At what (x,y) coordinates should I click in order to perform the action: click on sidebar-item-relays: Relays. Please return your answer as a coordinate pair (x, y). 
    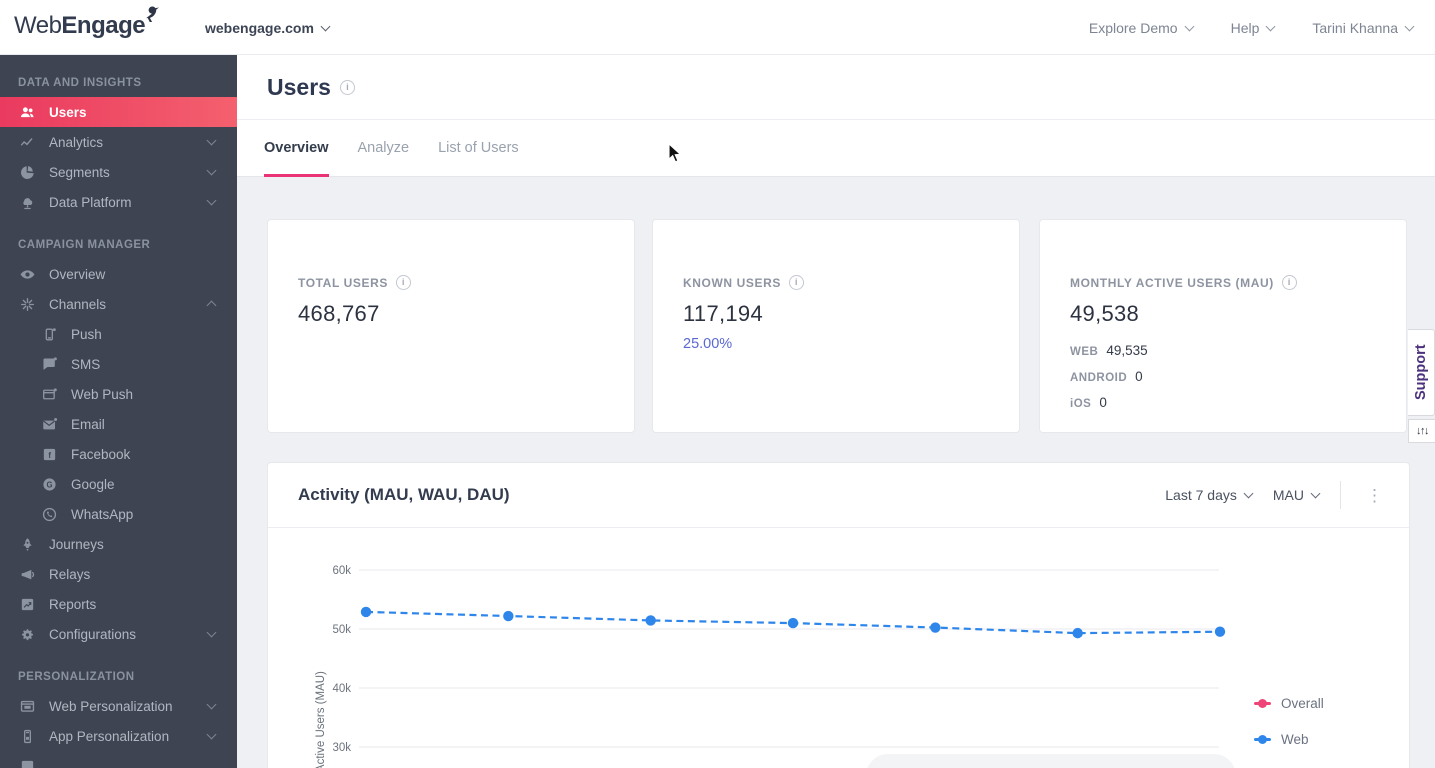
    Looking at the image, I should click on (118, 574).